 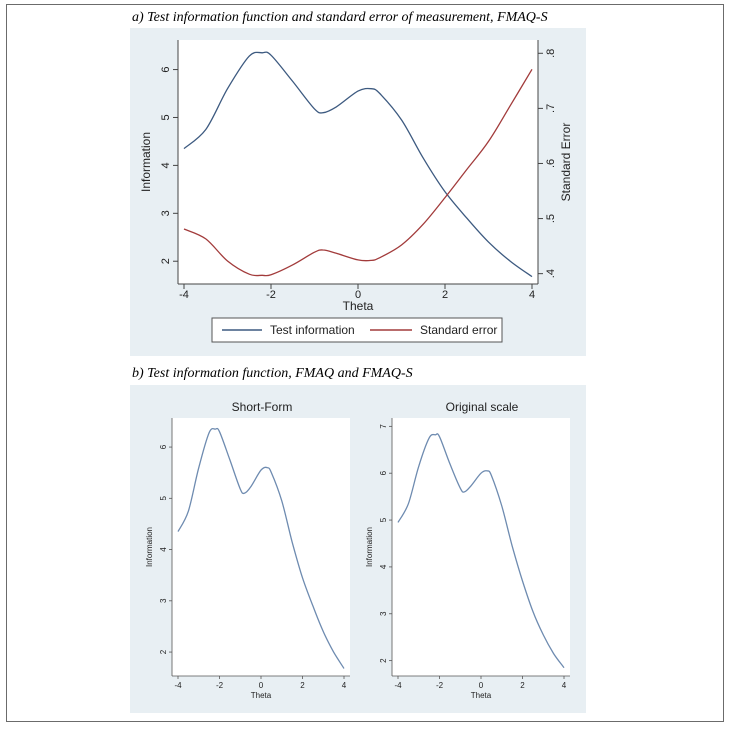 What do you see at coordinates (271, 295) in the screenshot?
I see `chart-a-xtick-label: -2` at bounding box center [271, 295].